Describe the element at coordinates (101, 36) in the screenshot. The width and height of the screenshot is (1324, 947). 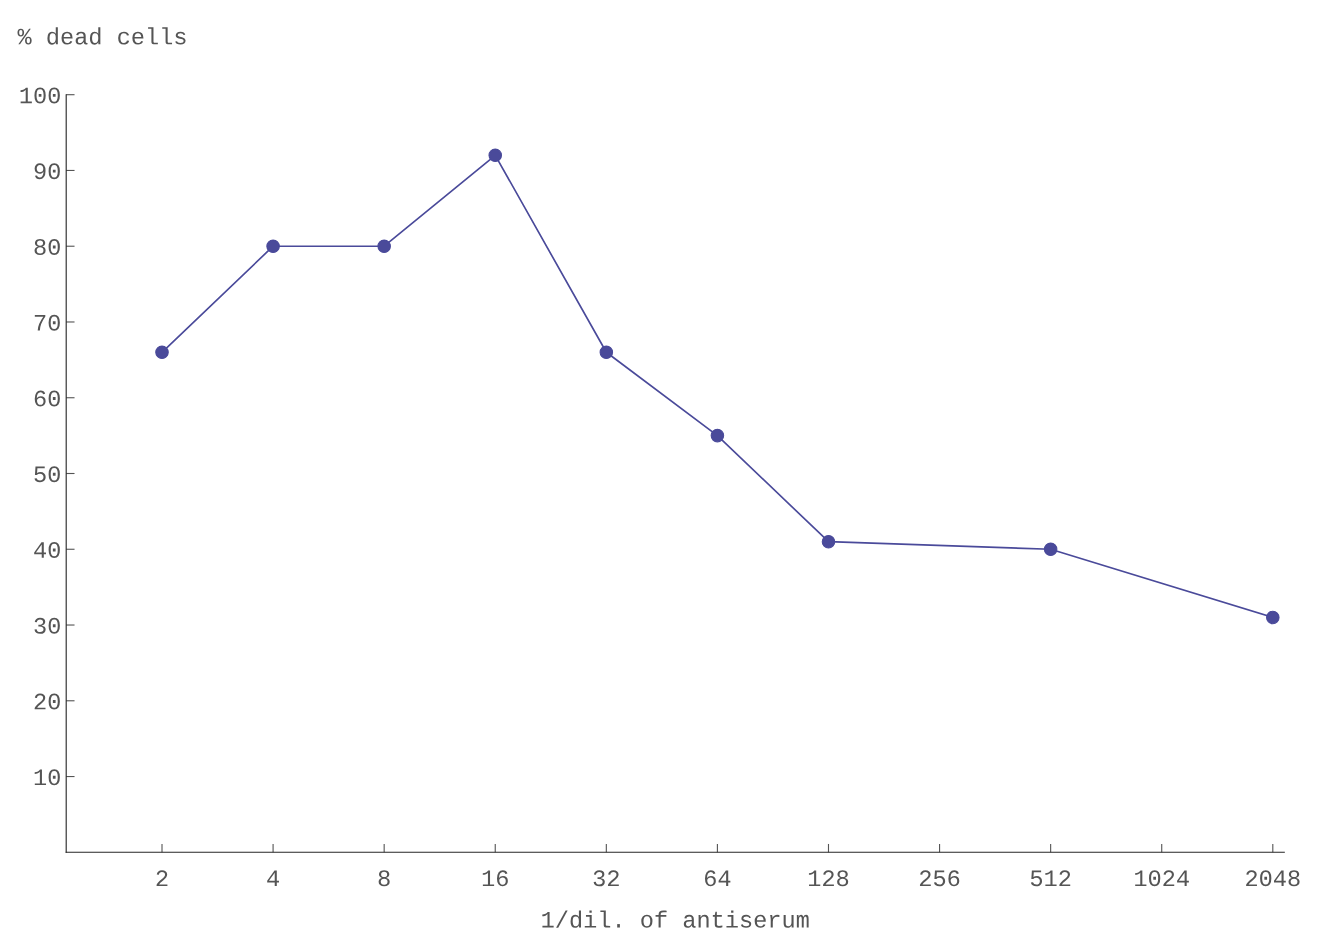
I see `y-axis-title: % dead cells` at that location.